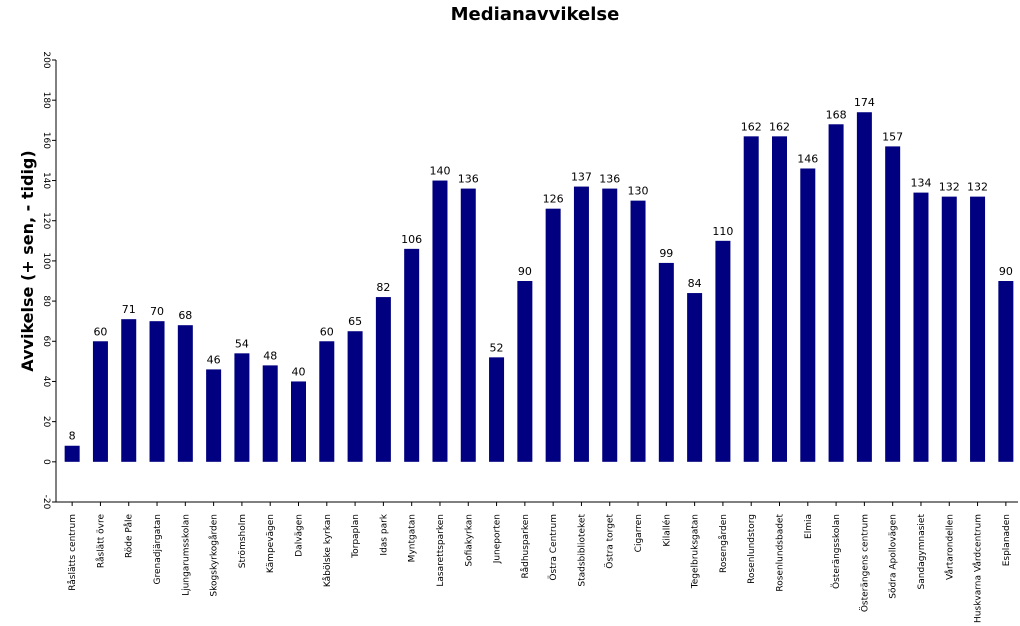  I want to click on chart-title: Medianavvikelse, so click(535, 14).